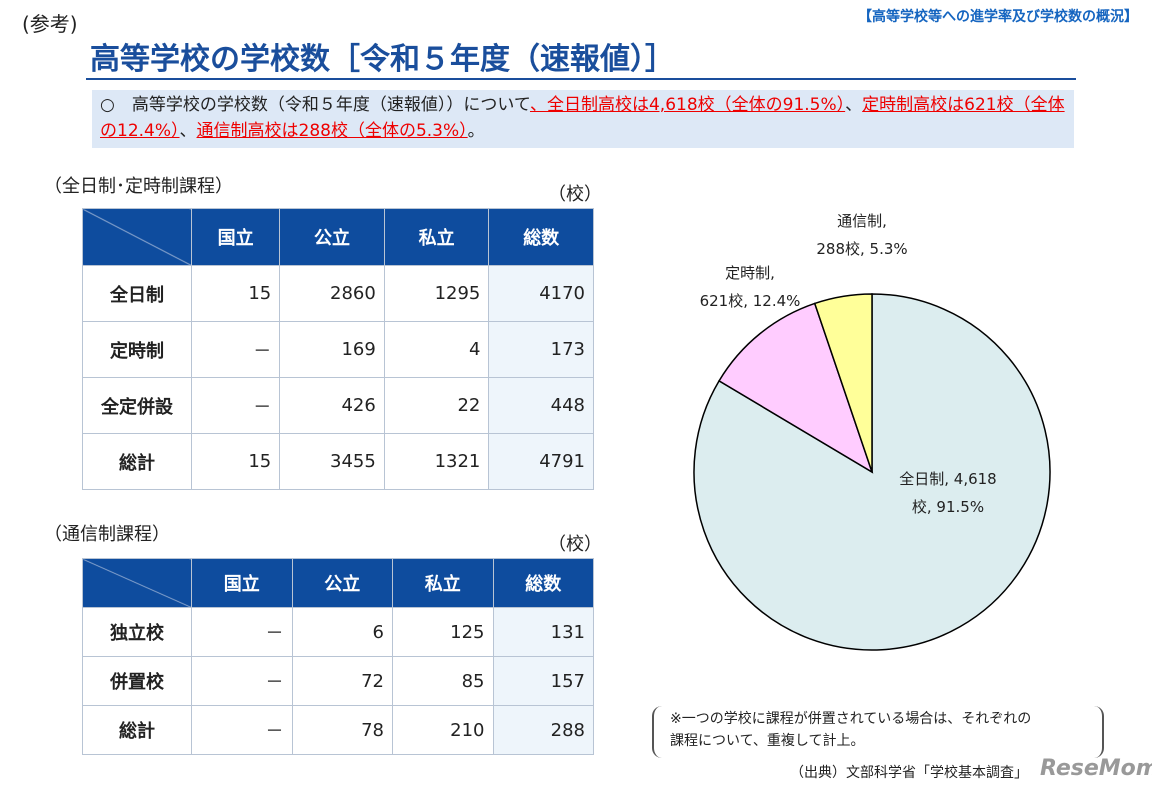 This screenshot has width=1152, height=793. What do you see at coordinates (687, 105) in the screenshot?
I see `highlight-text: 、全日制高校は4,618校（全体の91.5%）` at bounding box center [687, 105].